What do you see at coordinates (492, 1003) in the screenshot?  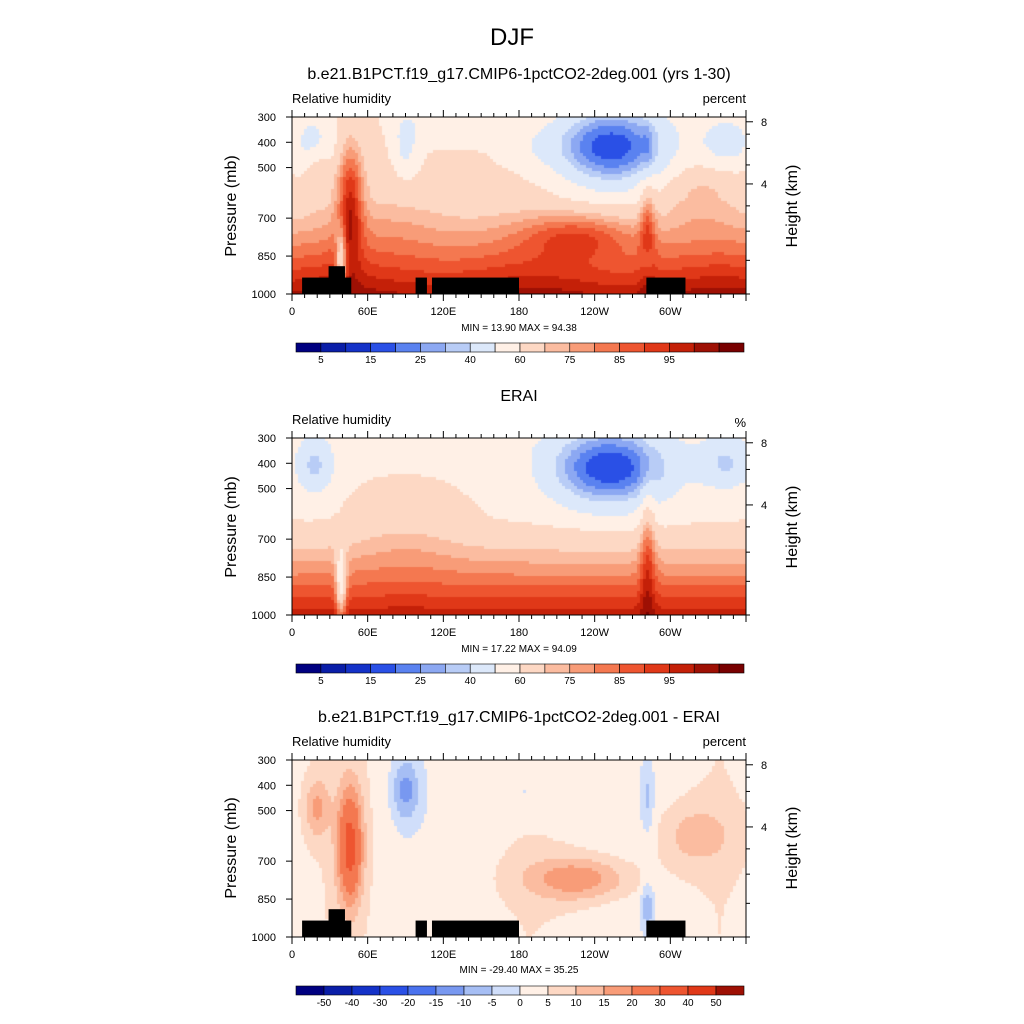 I see `colorbar-label: -5` at bounding box center [492, 1003].